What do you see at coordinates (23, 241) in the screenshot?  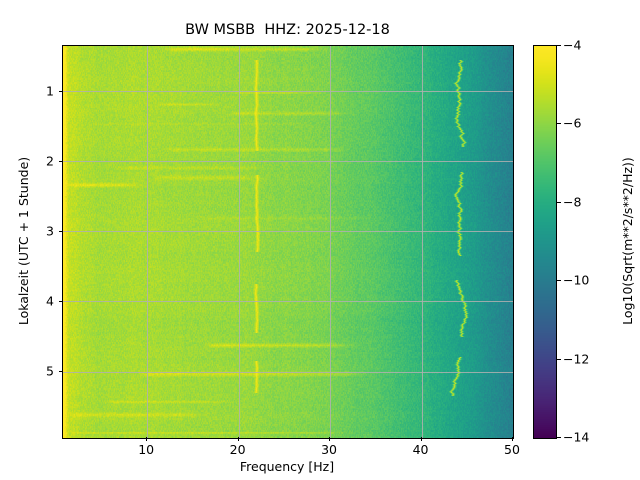 I see `y-axis-label: Lokalzeit (UTC + 1 Stunde)` at bounding box center [23, 241].